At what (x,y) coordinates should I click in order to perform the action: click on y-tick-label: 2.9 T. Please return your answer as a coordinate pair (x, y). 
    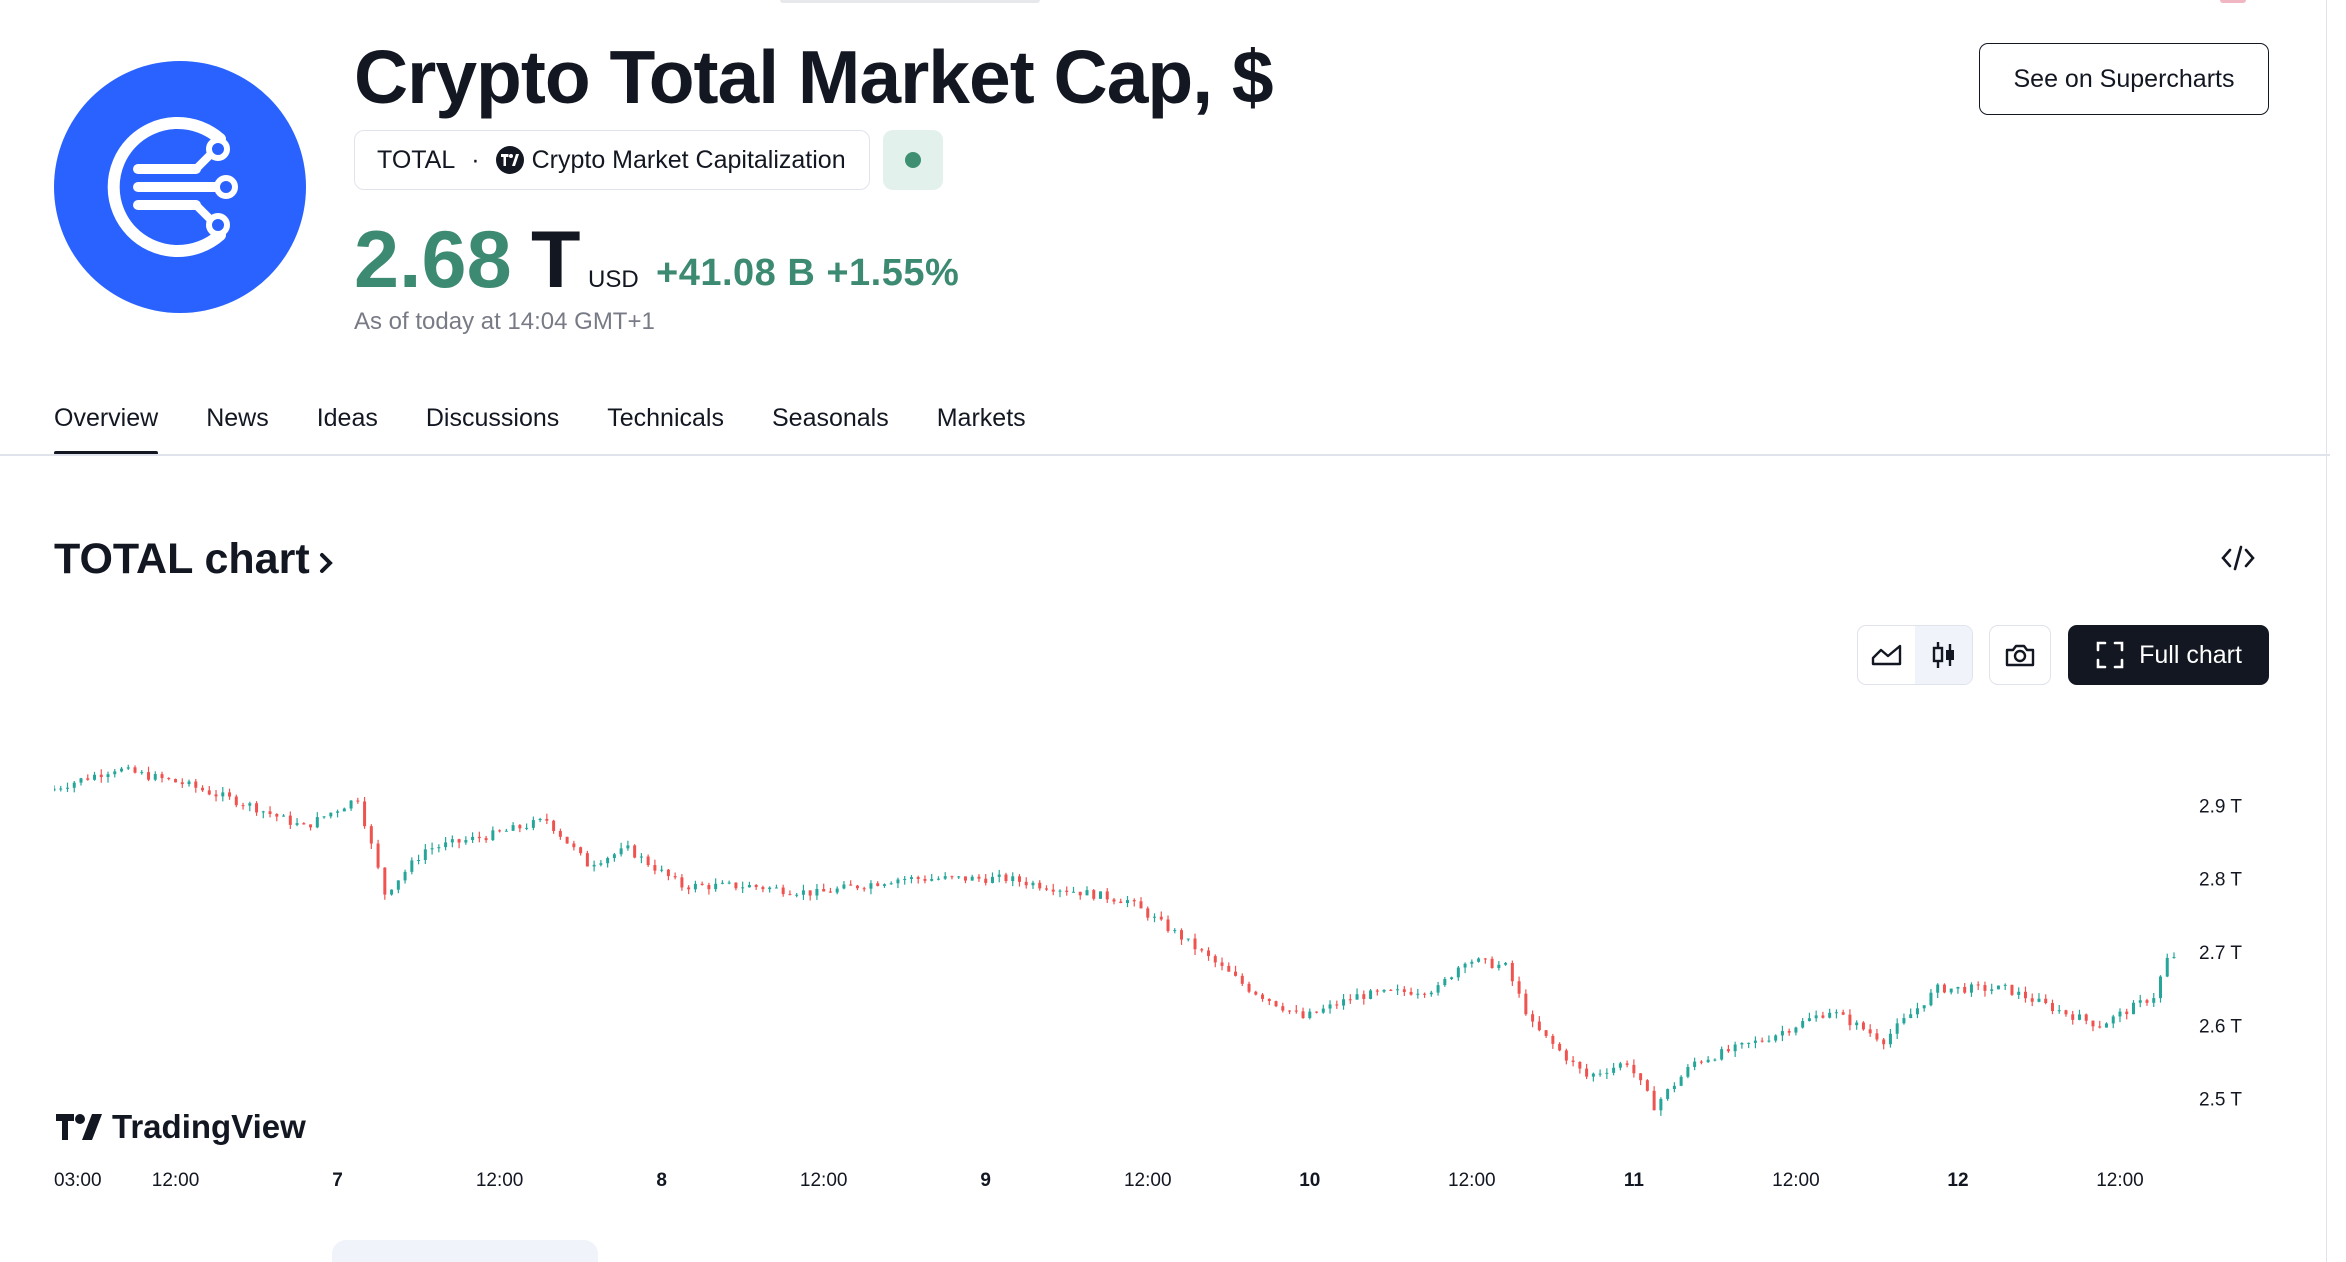
    Looking at the image, I should click on (2220, 806).